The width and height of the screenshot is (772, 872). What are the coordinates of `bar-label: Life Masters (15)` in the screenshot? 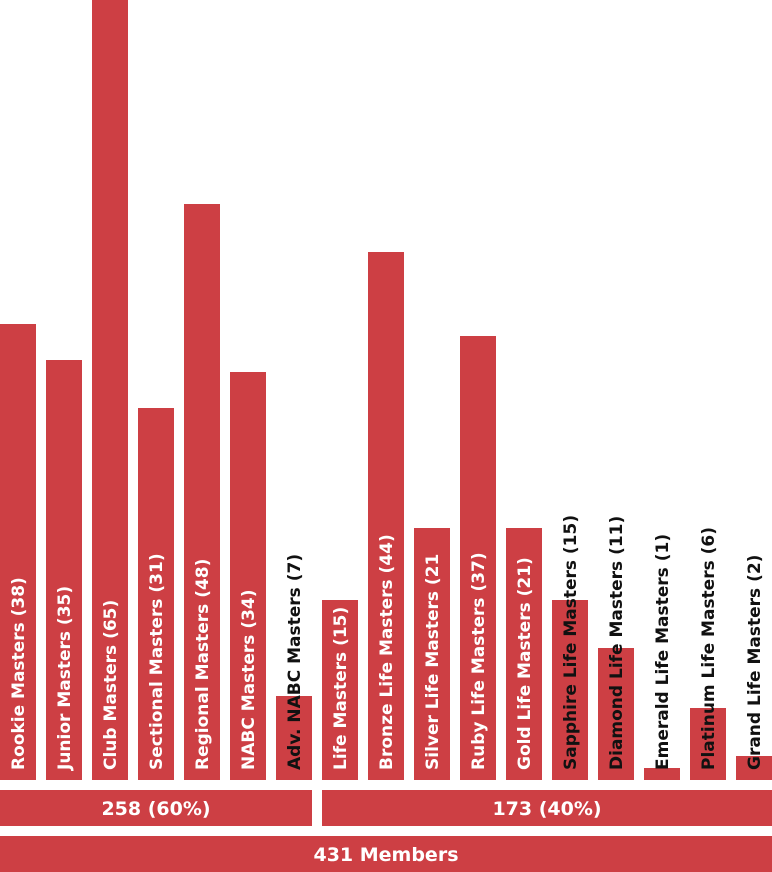 It's located at (341, 688).